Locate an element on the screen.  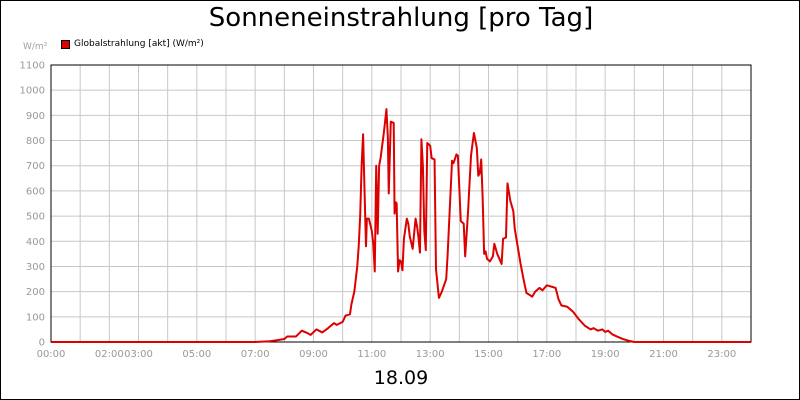
x-tick-label: 23:00 is located at coordinates (721, 354).